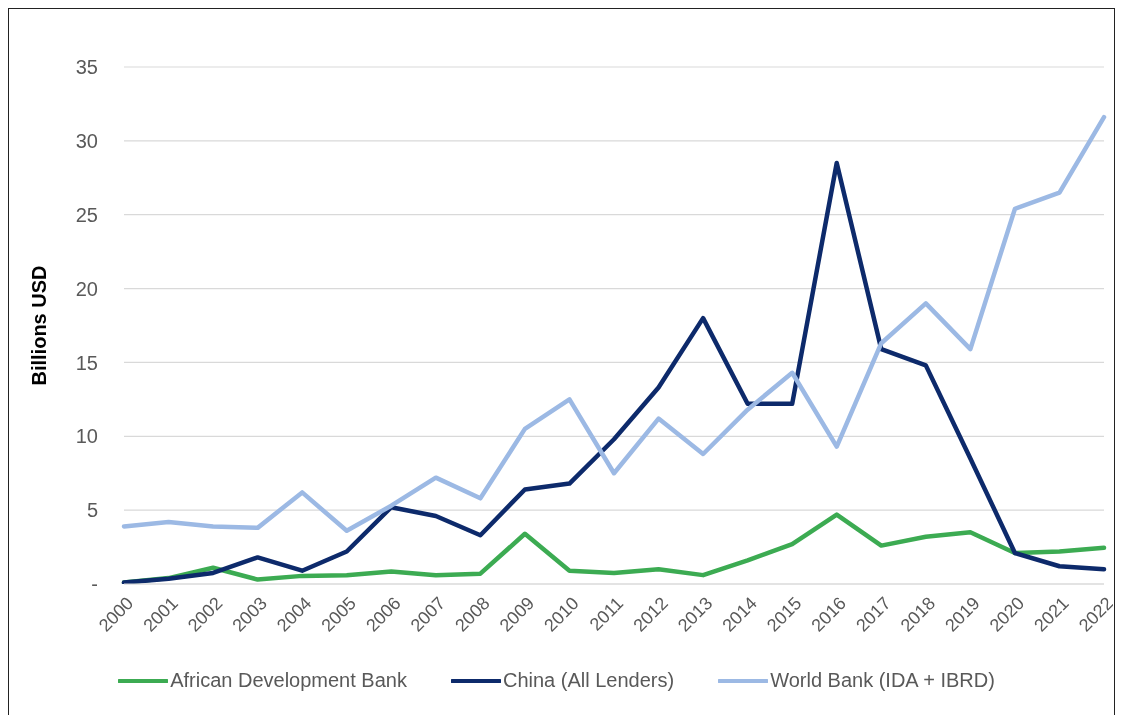 This screenshot has height=720, width=1123. What do you see at coordinates (86, 288) in the screenshot?
I see `y-tick-label: 20` at bounding box center [86, 288].